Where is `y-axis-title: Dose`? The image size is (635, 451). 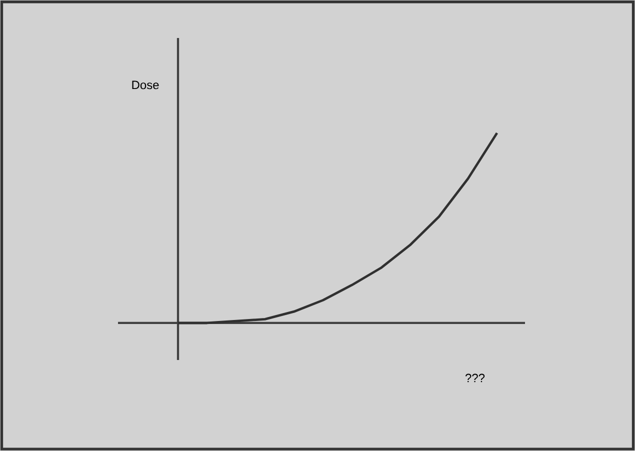
y-axis-title: Dose is located at coordinates (145, 85).